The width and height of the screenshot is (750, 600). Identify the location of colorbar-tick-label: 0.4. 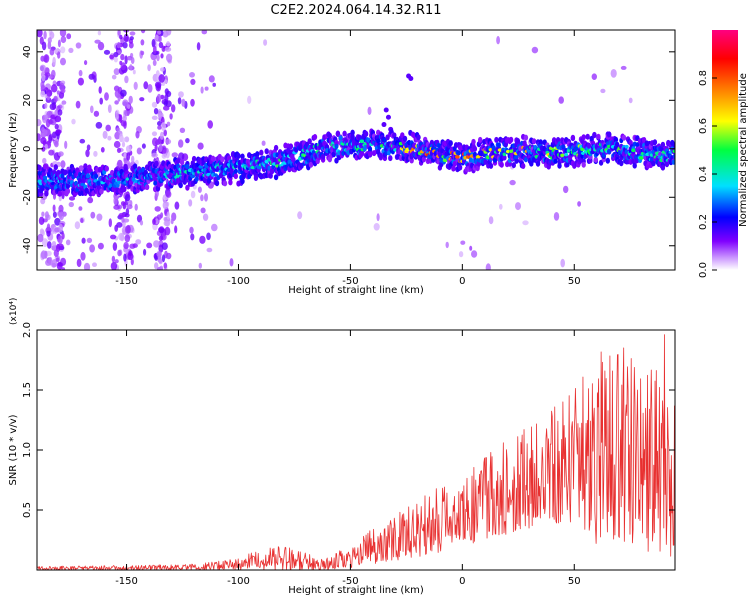
(703, 174).